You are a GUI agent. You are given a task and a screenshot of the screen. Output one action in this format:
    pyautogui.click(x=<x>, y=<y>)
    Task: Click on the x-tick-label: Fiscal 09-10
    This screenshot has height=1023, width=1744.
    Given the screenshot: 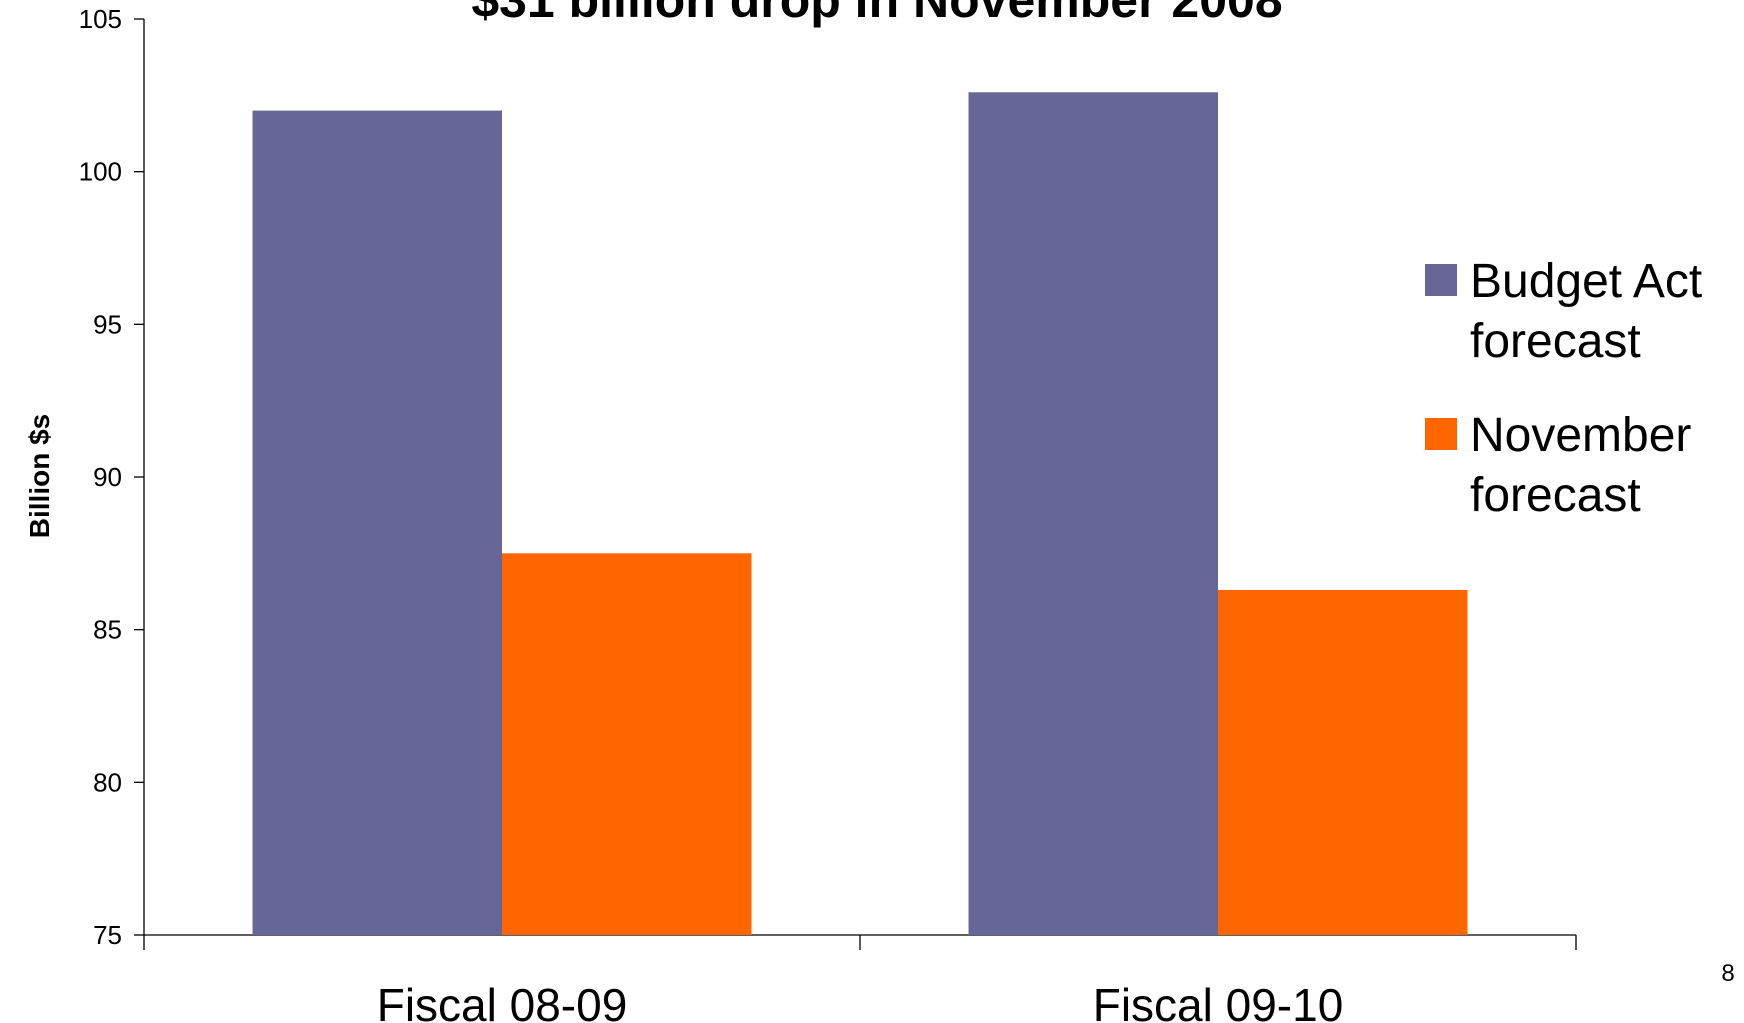 What is the action you would take?
    pyautogui.click(x=1218, y=1001)
    